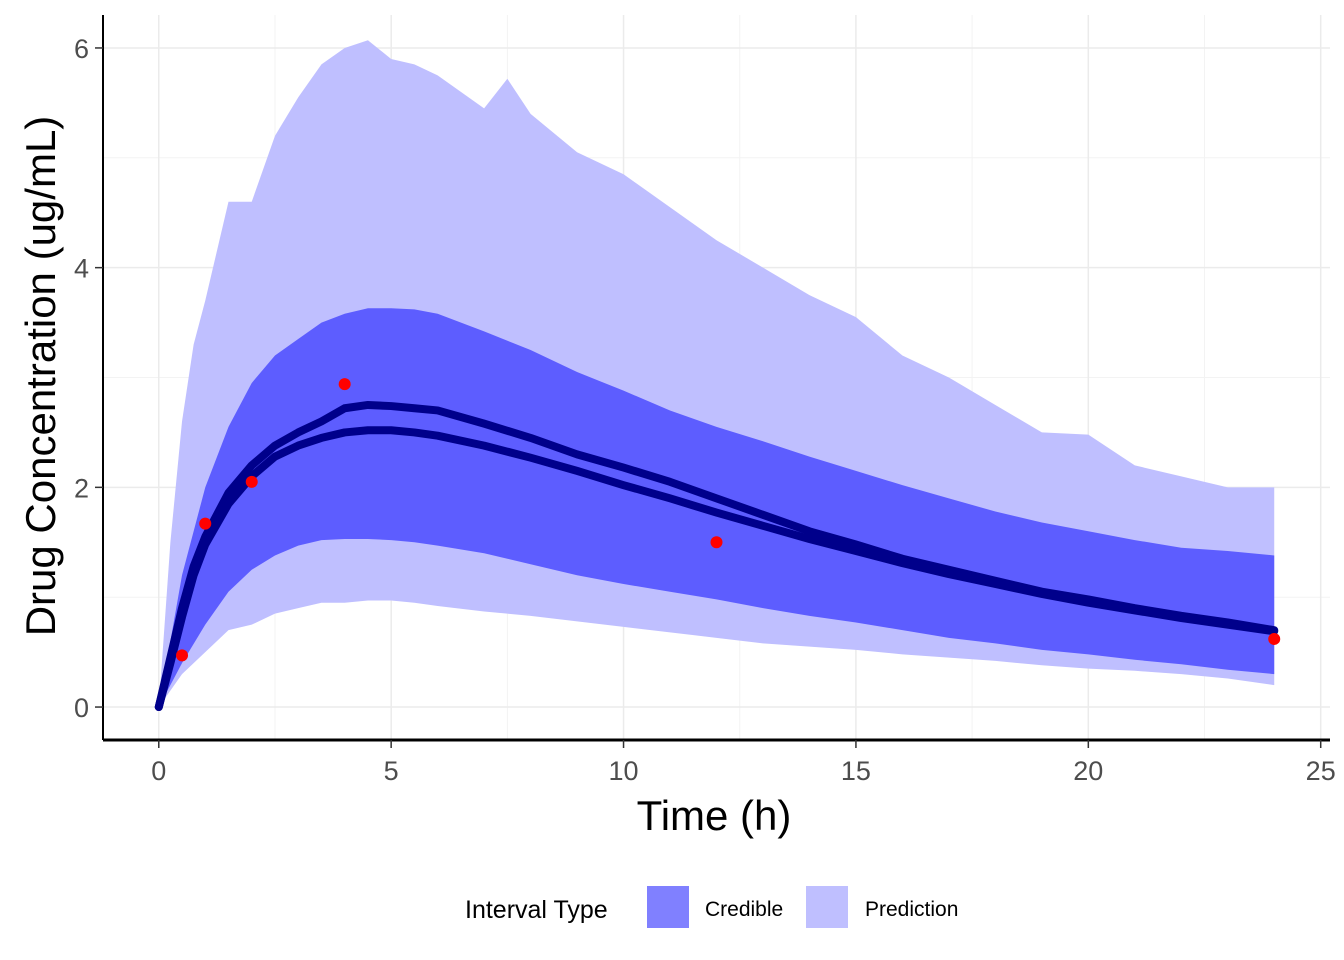 The image size is (1344, 960). What do you see at coordinates (158, 771) in the screenshot?
I see `x-tick-label: 0` at bounding box center [158, 771].